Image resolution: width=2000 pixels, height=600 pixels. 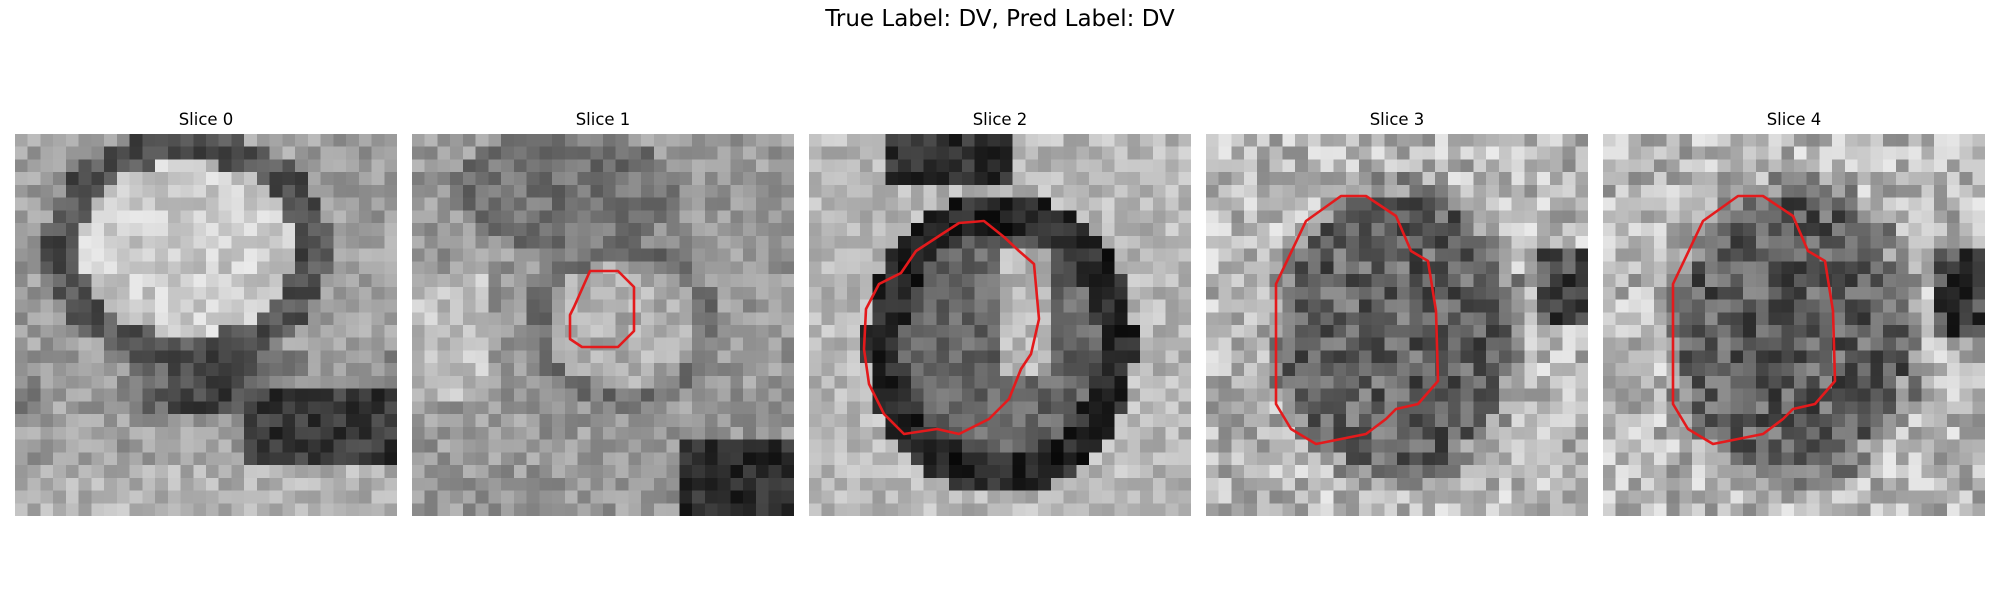 What do you see at coordinates (1794, 120) in the screenshot?
I see `slice-title: Slice 4` at bounding box center [1794, 120].